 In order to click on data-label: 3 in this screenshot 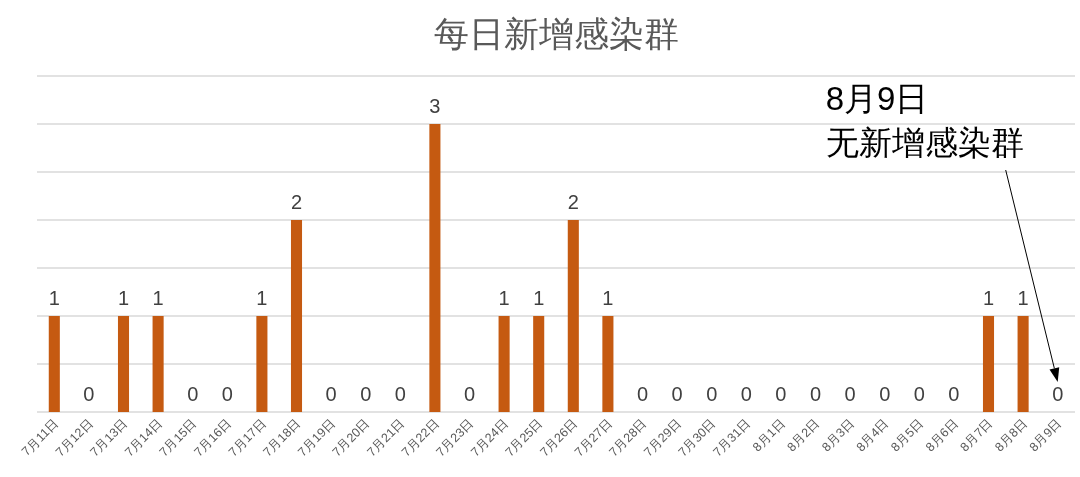, I will do `click(435, 106)`.